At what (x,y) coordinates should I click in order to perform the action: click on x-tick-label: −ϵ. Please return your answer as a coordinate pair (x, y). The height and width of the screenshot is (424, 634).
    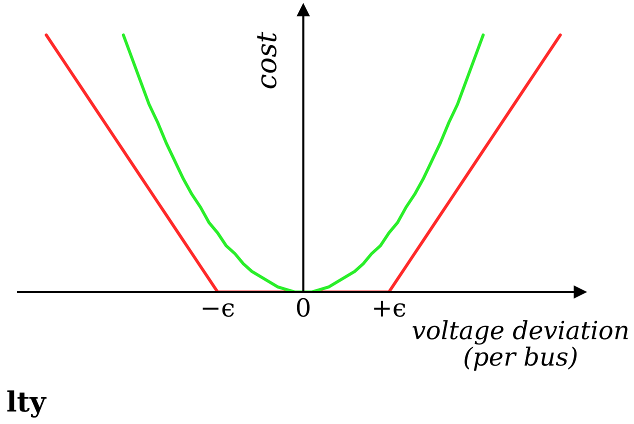
    Looking at the image, I should click on (218, 310).